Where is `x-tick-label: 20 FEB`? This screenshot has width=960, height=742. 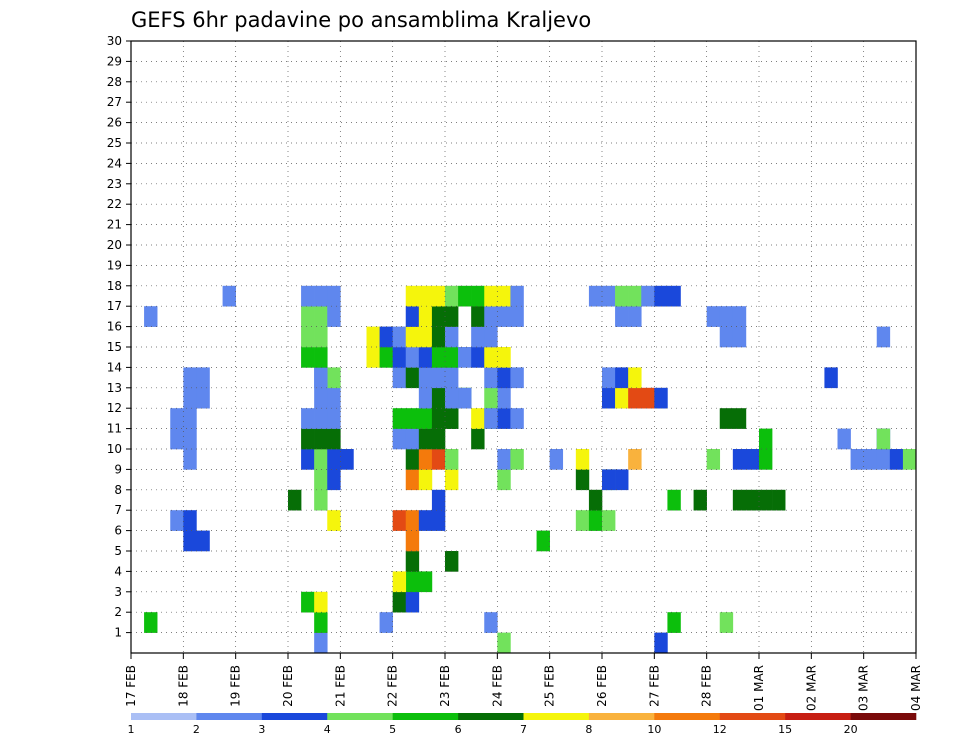
x-tick-label: 20 FEB is located at coordinates (288, 686).